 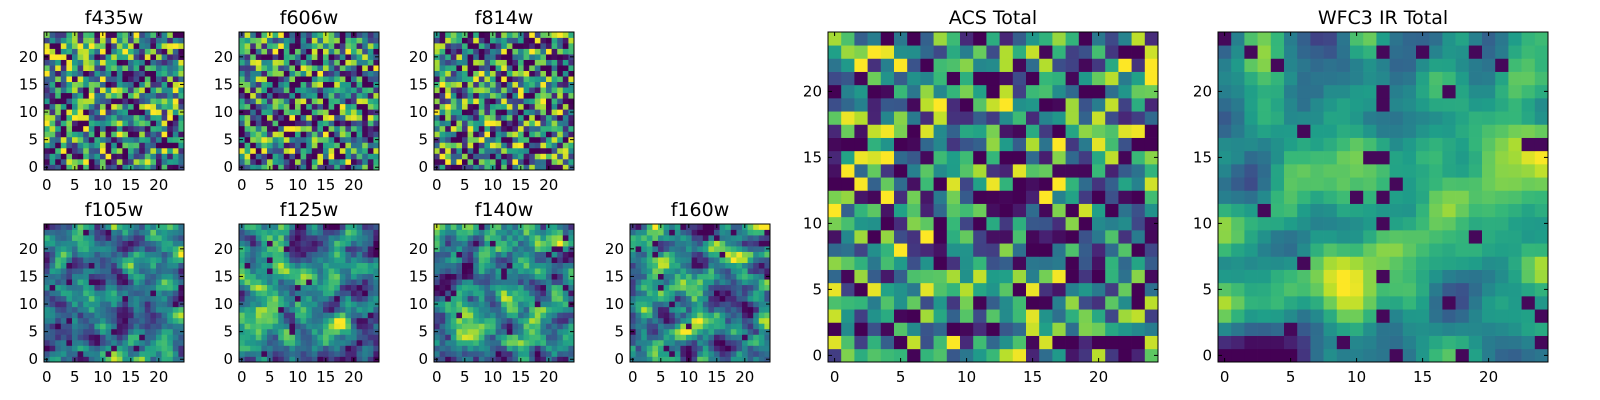 What do you see at coordinates (242, 185) in the screenshot?
I see `x-tick-label: 0` at bounding box center [242, 185].